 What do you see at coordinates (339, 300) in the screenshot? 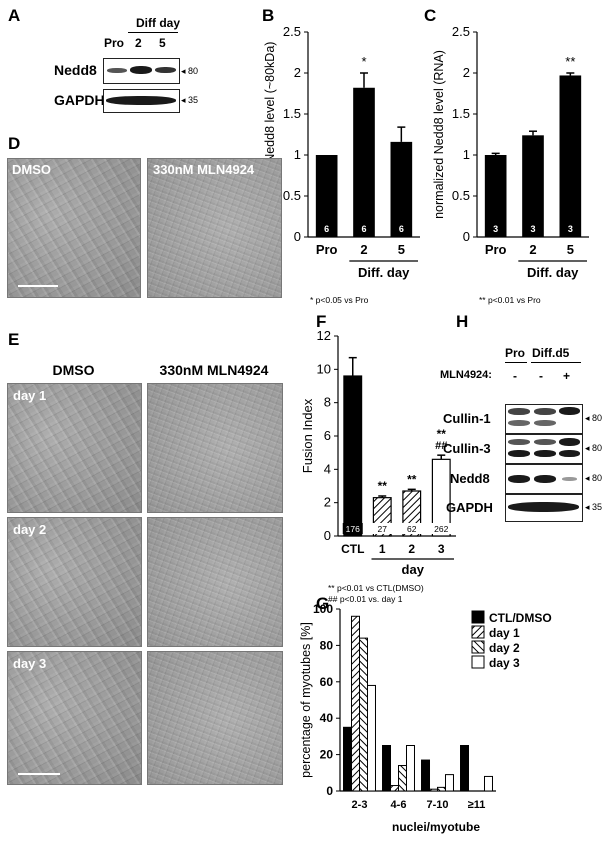
I see `footnote: * p<0.05 vs Pro` at bounding box center [339, 300].